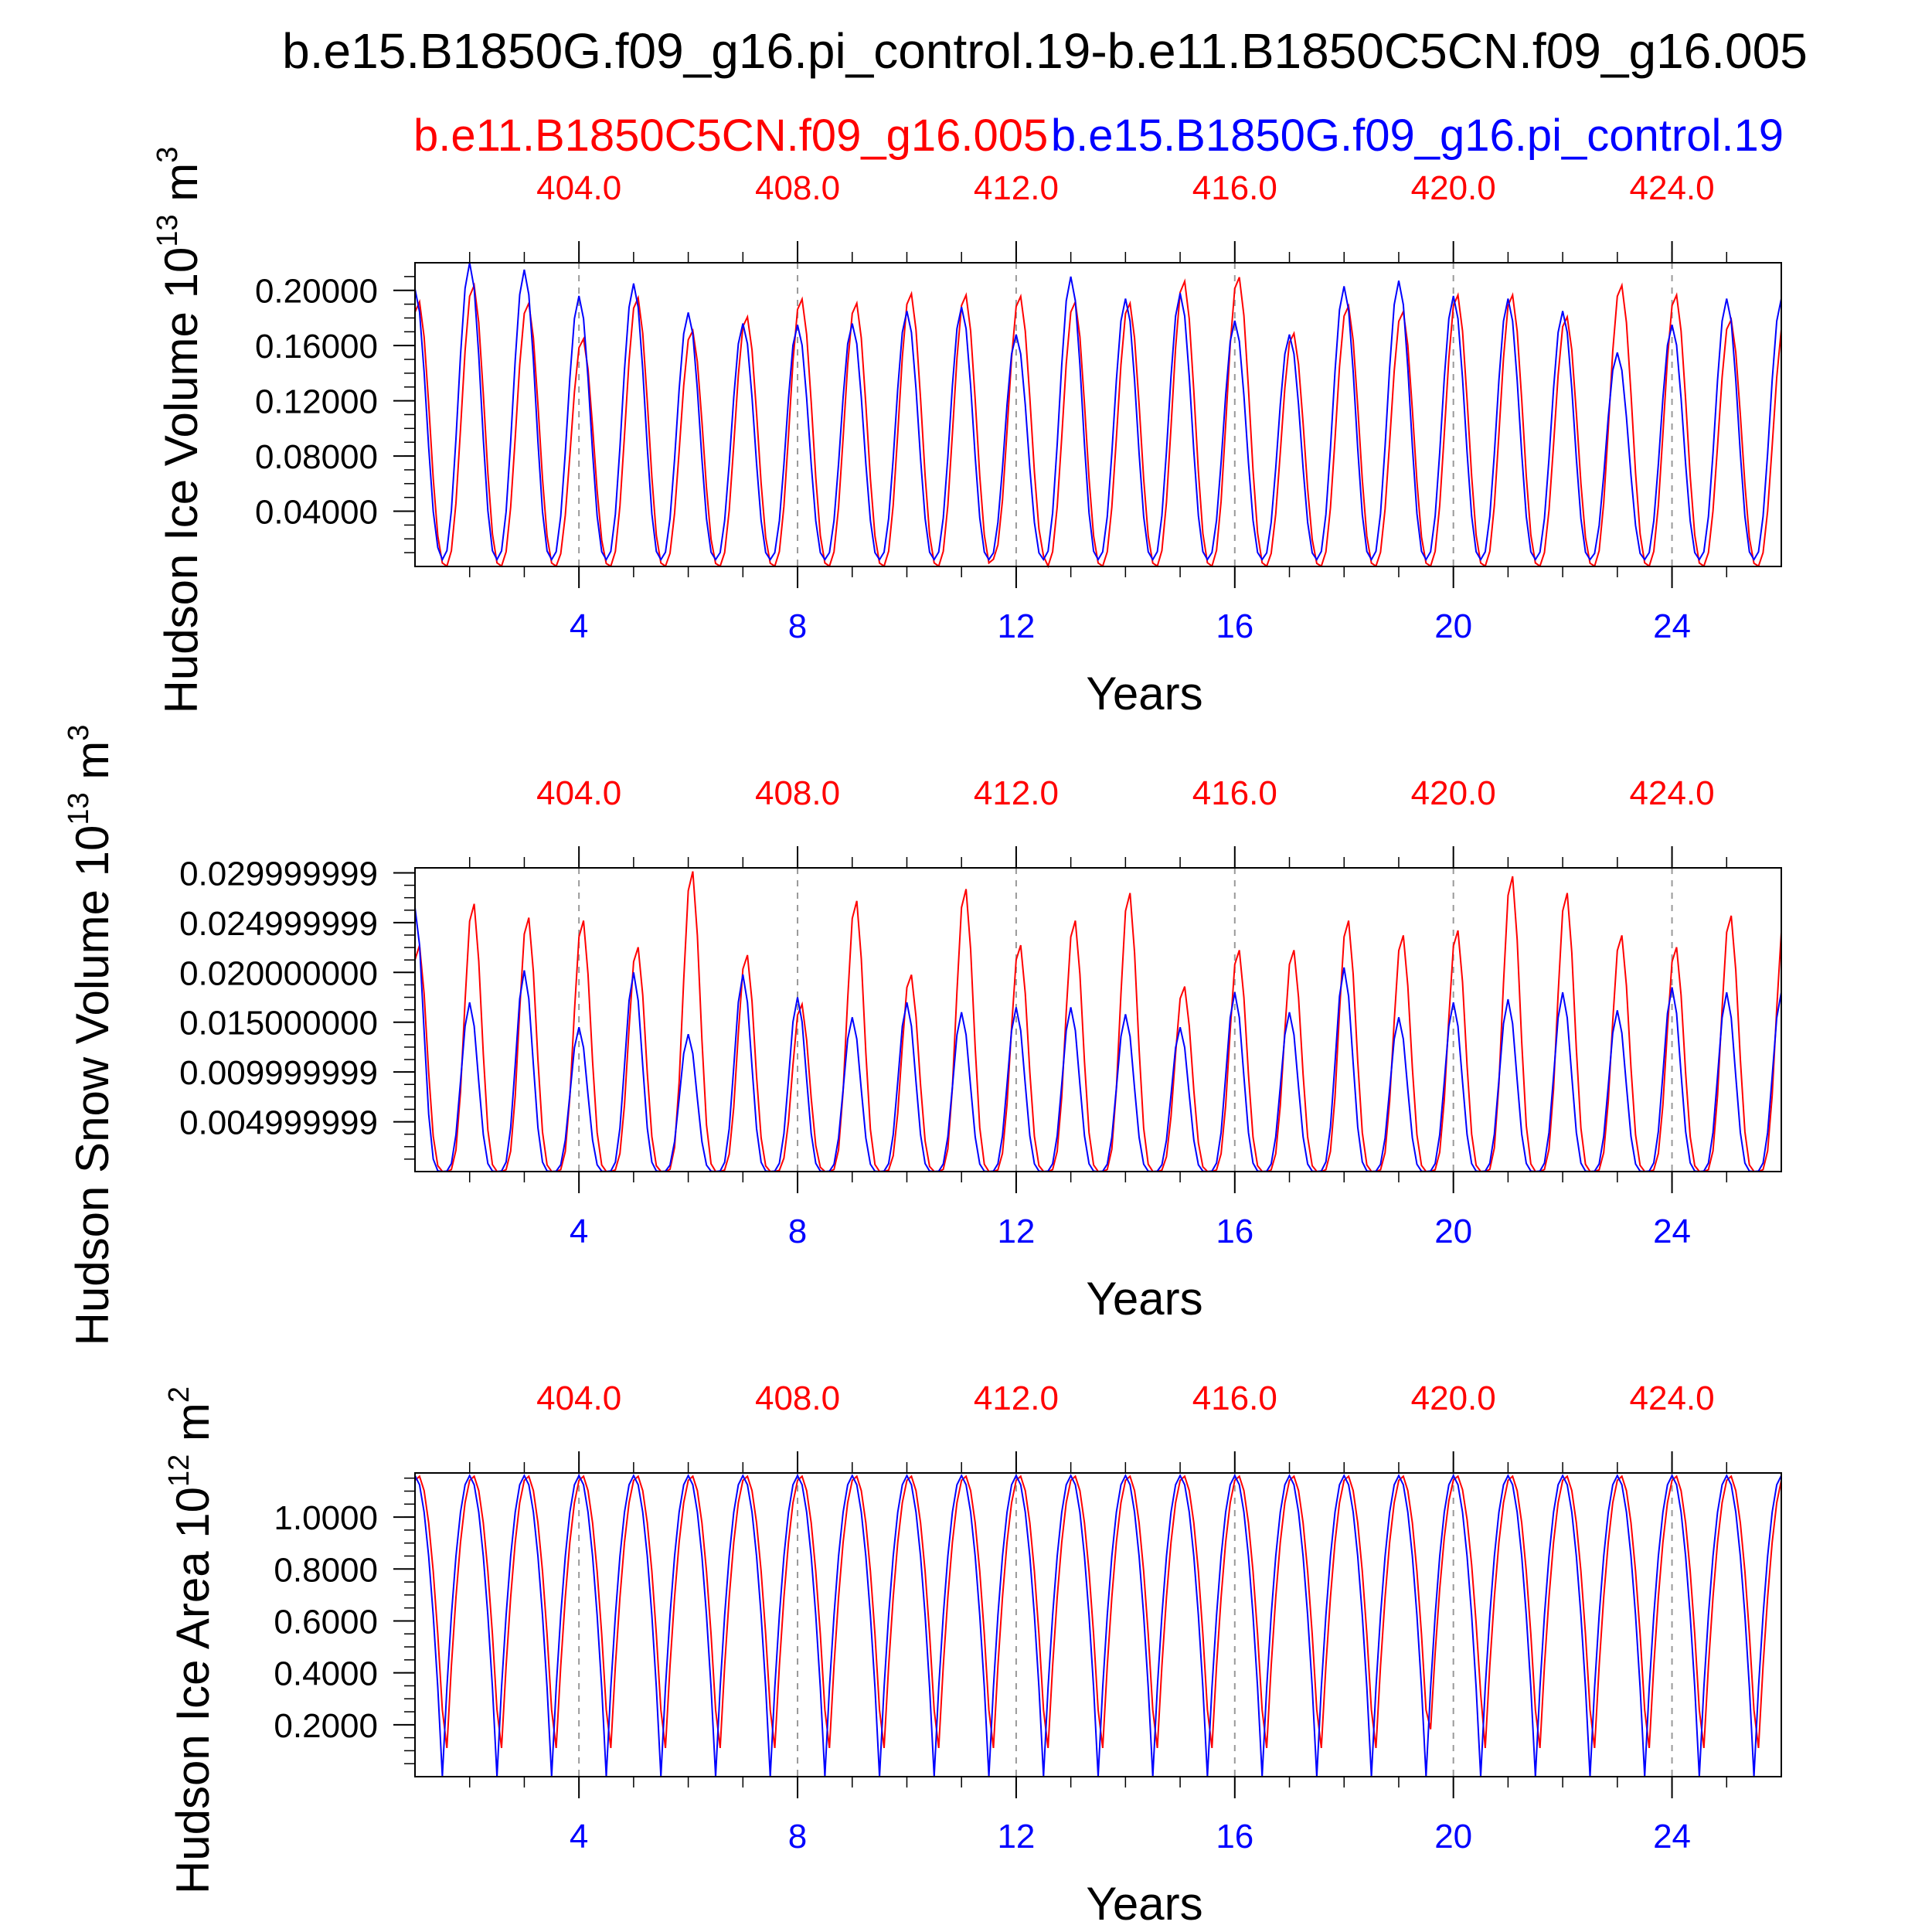 The width and height of the screenshot is (1932, 1932). What do you see at coordinates (278, 973) in the screenshot?
I see `y-tick-label: 0.020000000` at bounding box center [278, 973].